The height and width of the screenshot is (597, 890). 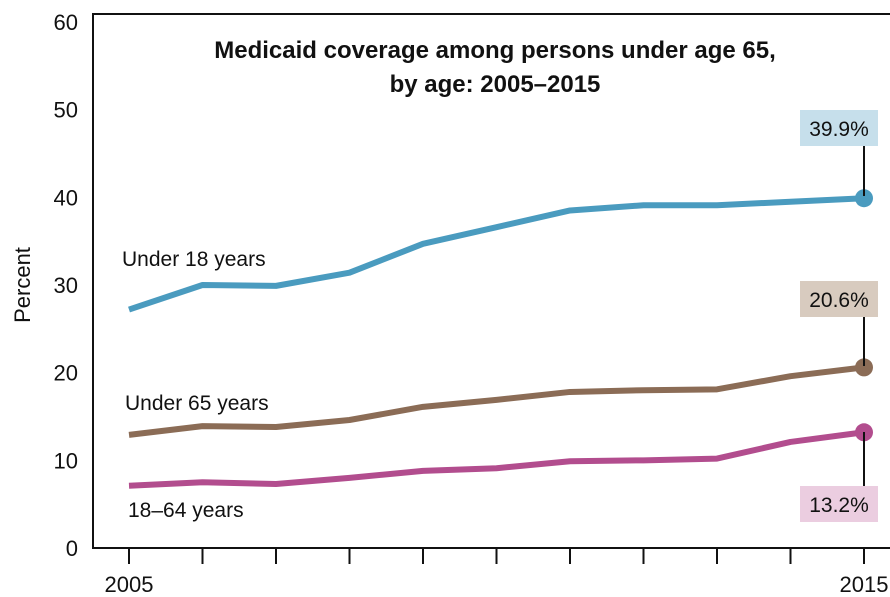 I want to click on y-tick-label: 30, so click(x=66, y=285).